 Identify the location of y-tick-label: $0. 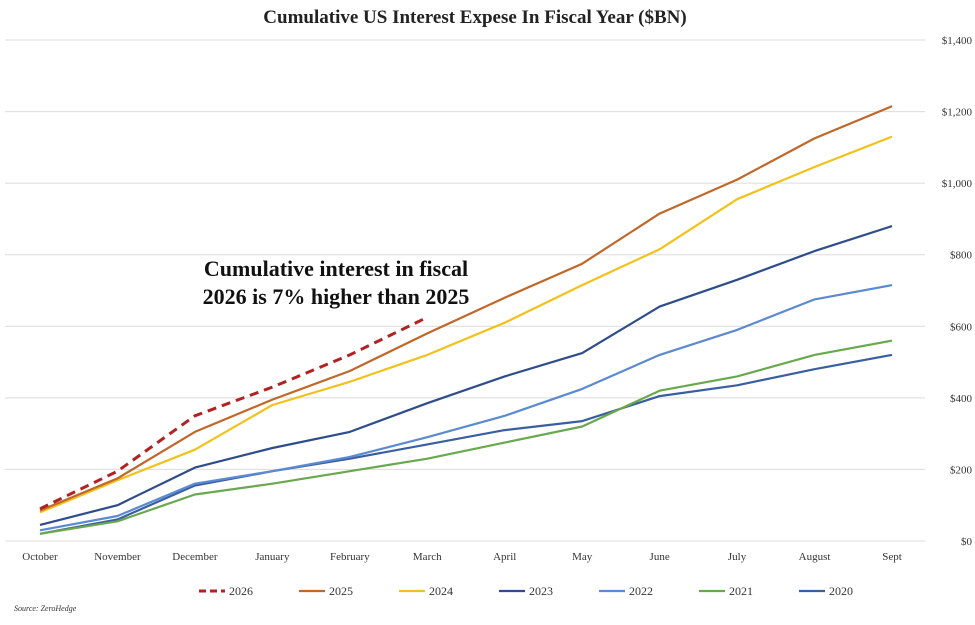
(967, 542).